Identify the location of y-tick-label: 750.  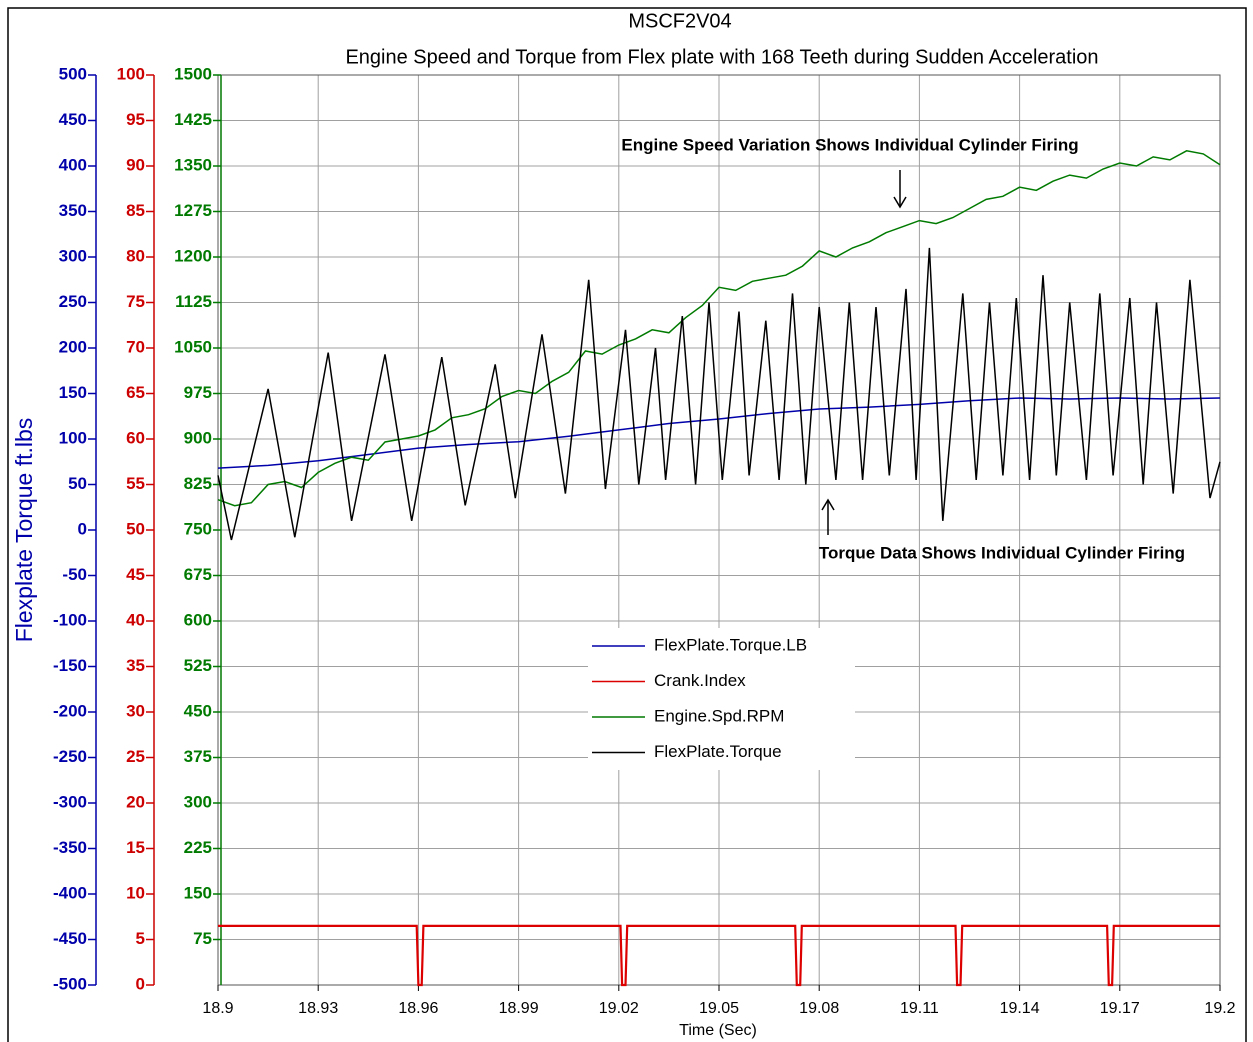
(198, 528).